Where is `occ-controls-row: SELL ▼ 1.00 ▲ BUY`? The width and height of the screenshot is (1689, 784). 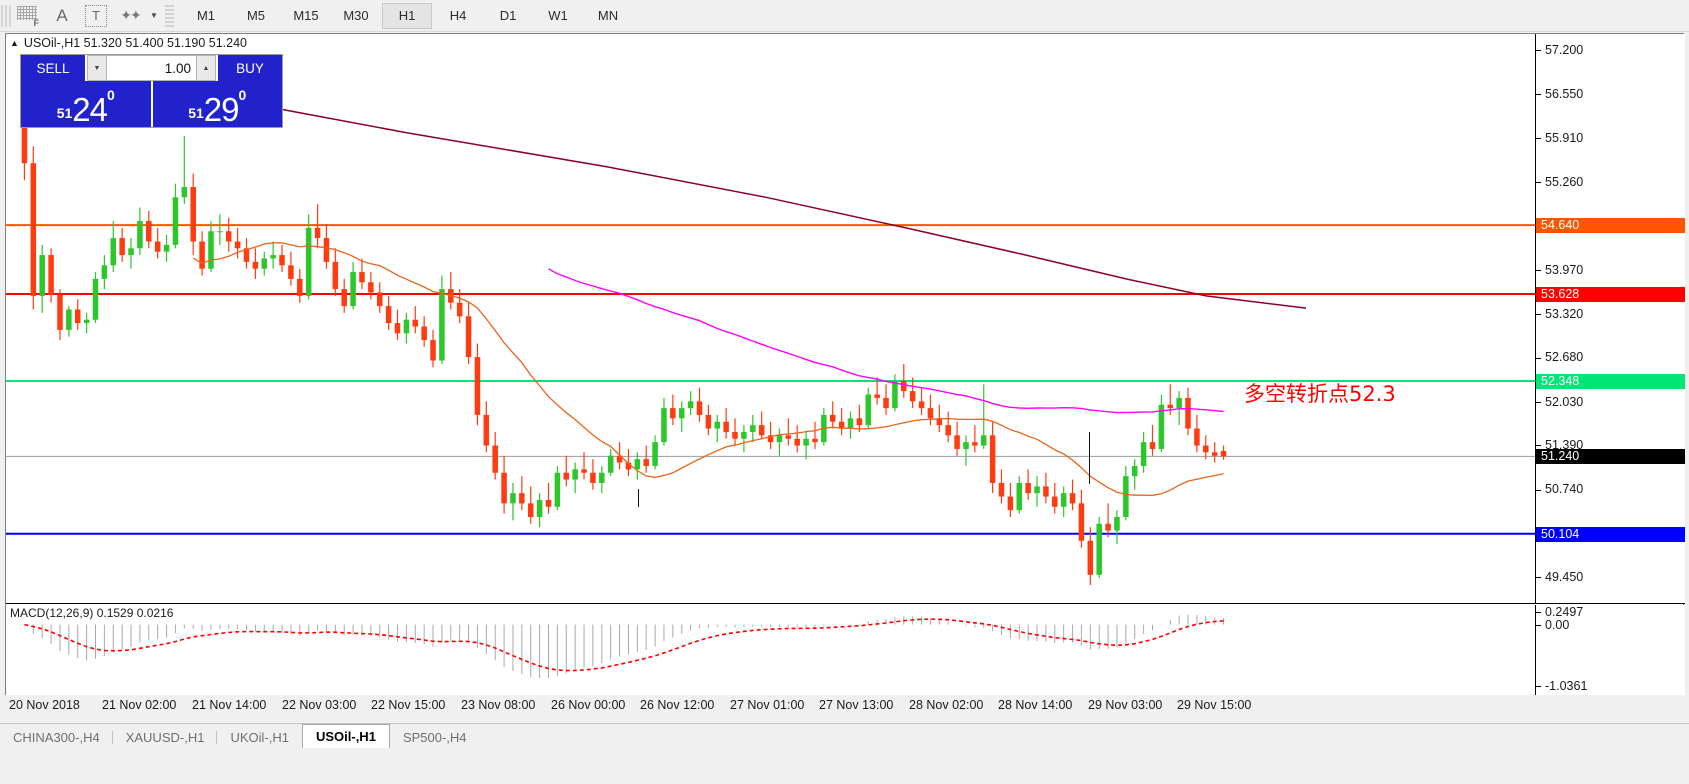 occ-controls-row: SELL ▼ 1.00 ▲ BUY is located at coordinates (151, 68).